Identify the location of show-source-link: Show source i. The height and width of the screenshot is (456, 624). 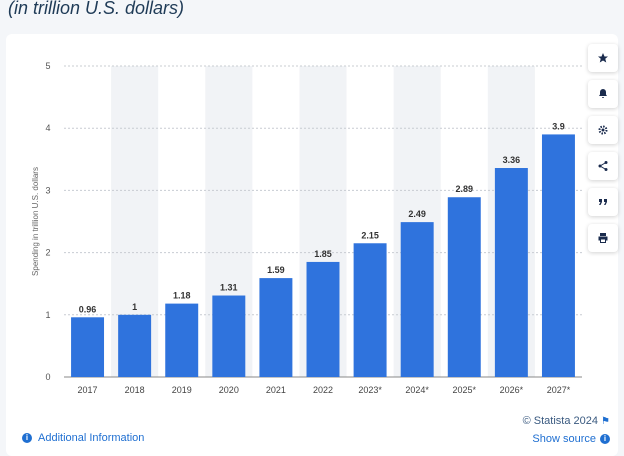
(571, 439).